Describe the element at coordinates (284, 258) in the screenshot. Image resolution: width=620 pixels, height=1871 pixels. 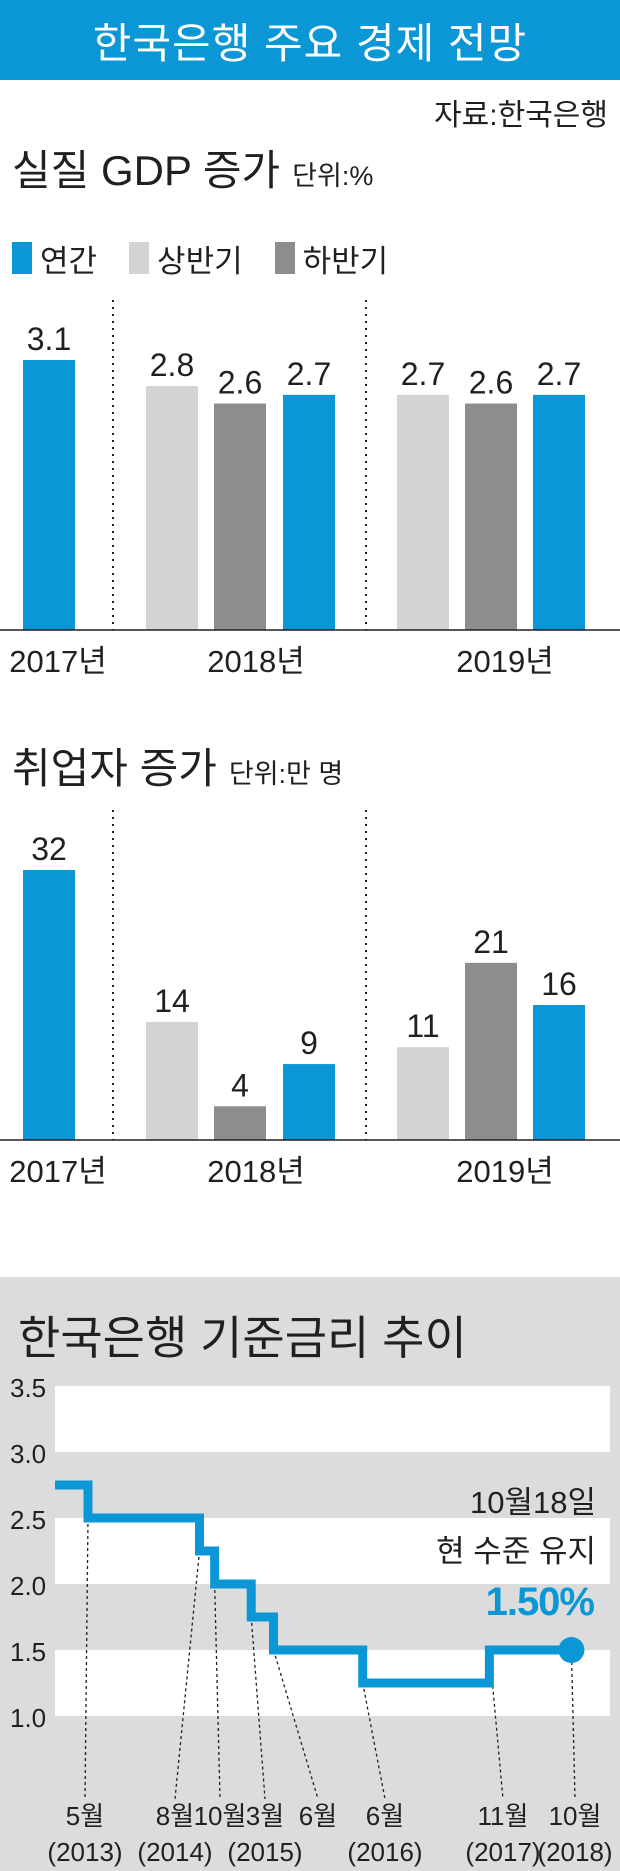
I see `legend-swatch-second-half` at that location.